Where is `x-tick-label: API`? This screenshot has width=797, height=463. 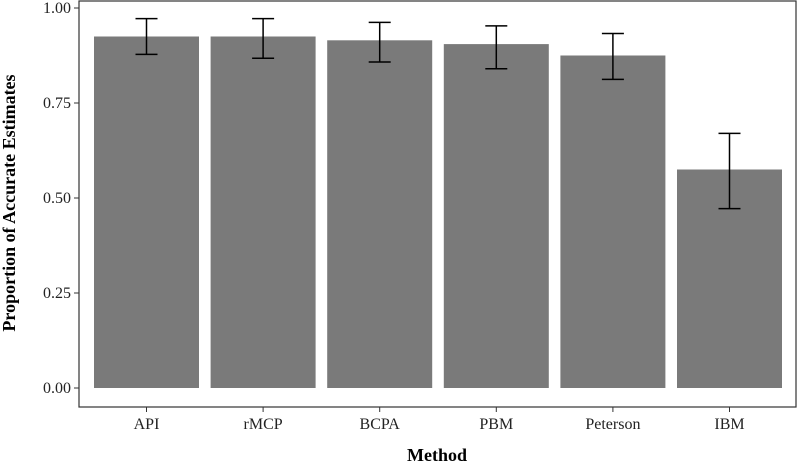 x-tick-label: API is located at coordinates (147, 424).